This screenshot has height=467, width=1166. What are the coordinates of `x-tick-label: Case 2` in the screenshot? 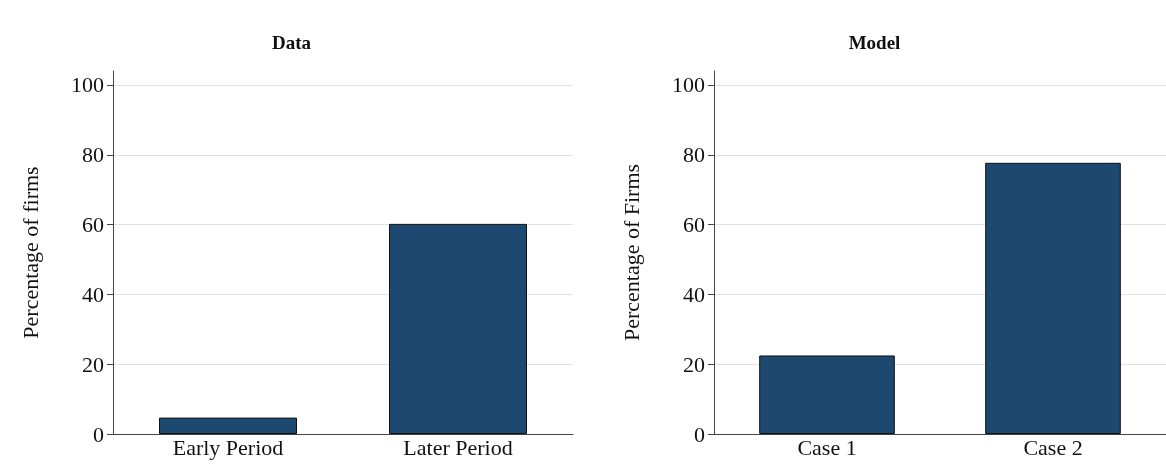 It's located at (1053, 447).